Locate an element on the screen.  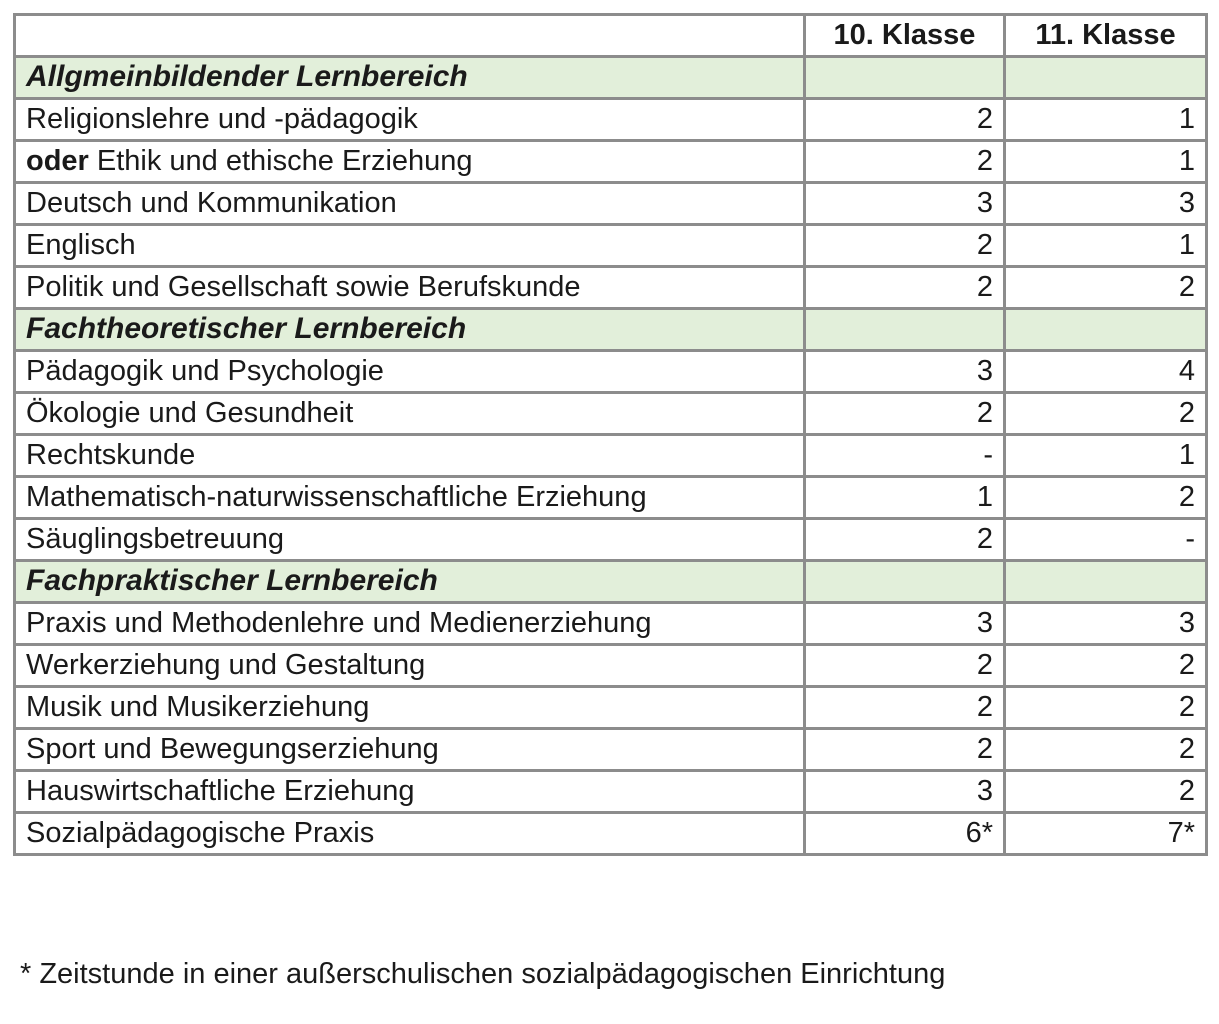
hours-cell-k11: - is located at coordinates (1105, 539).